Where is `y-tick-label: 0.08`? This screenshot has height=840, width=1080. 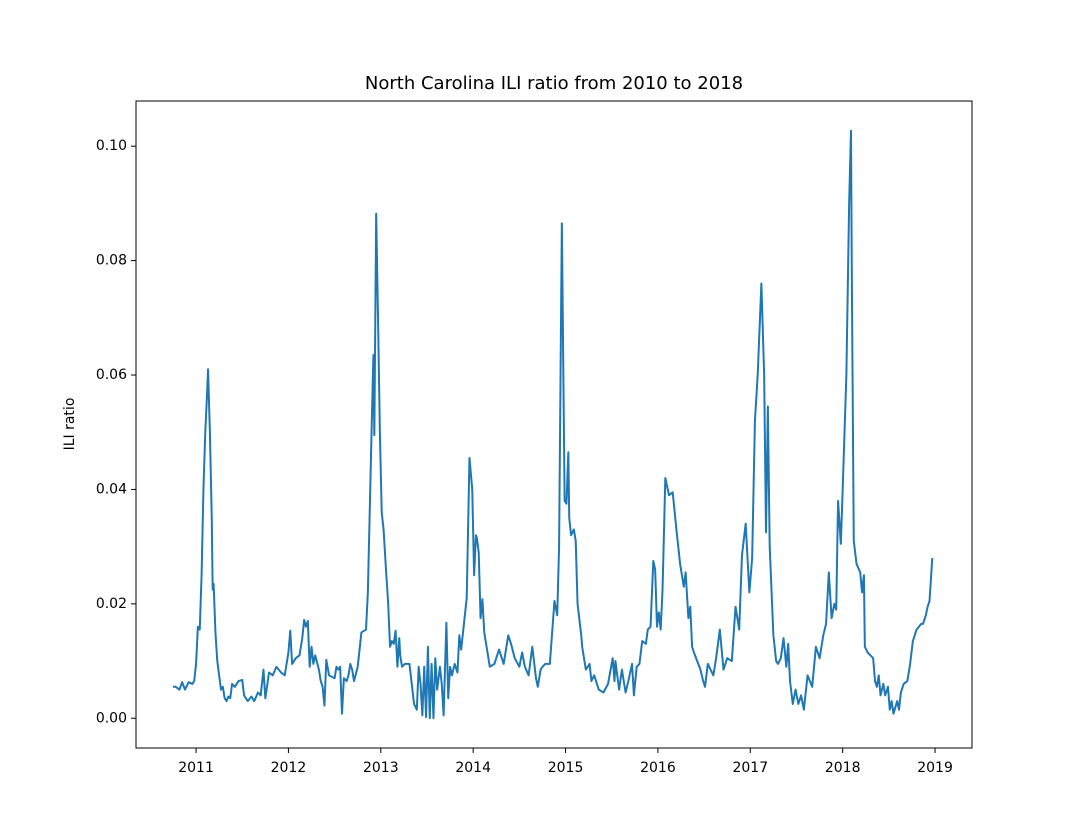
y-tick-label: 0.08 is located at coordinates (111, 261).